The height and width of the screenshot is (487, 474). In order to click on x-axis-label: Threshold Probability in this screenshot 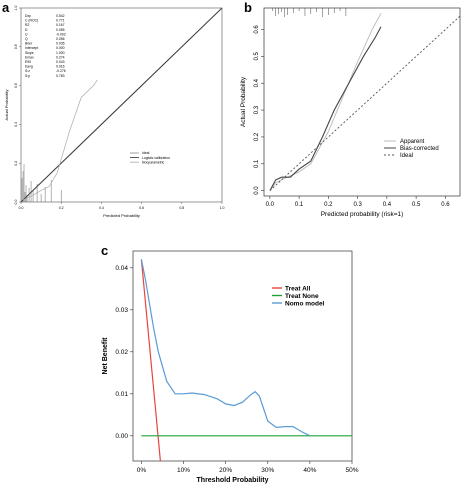, I will do `click(233, 480)`.